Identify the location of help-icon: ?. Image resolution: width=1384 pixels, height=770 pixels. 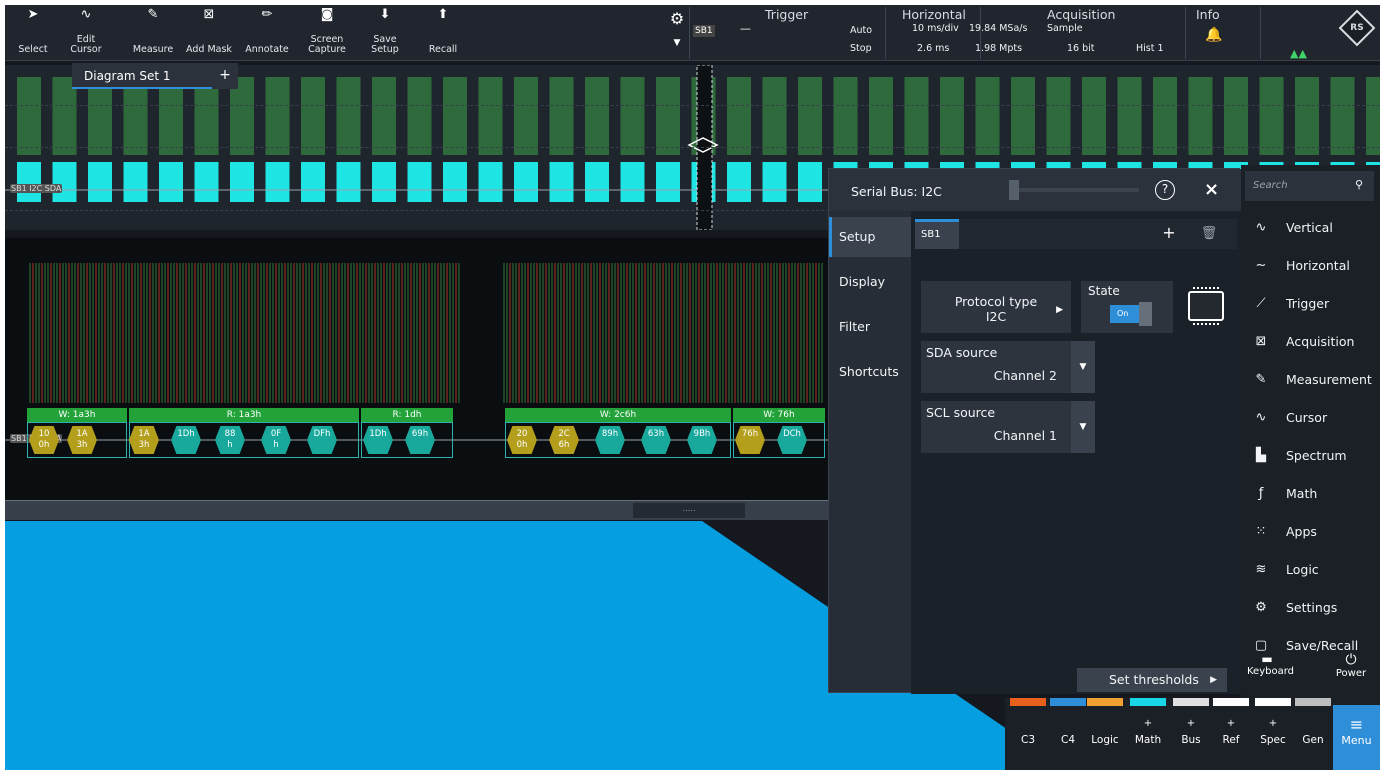
(1165, 190).